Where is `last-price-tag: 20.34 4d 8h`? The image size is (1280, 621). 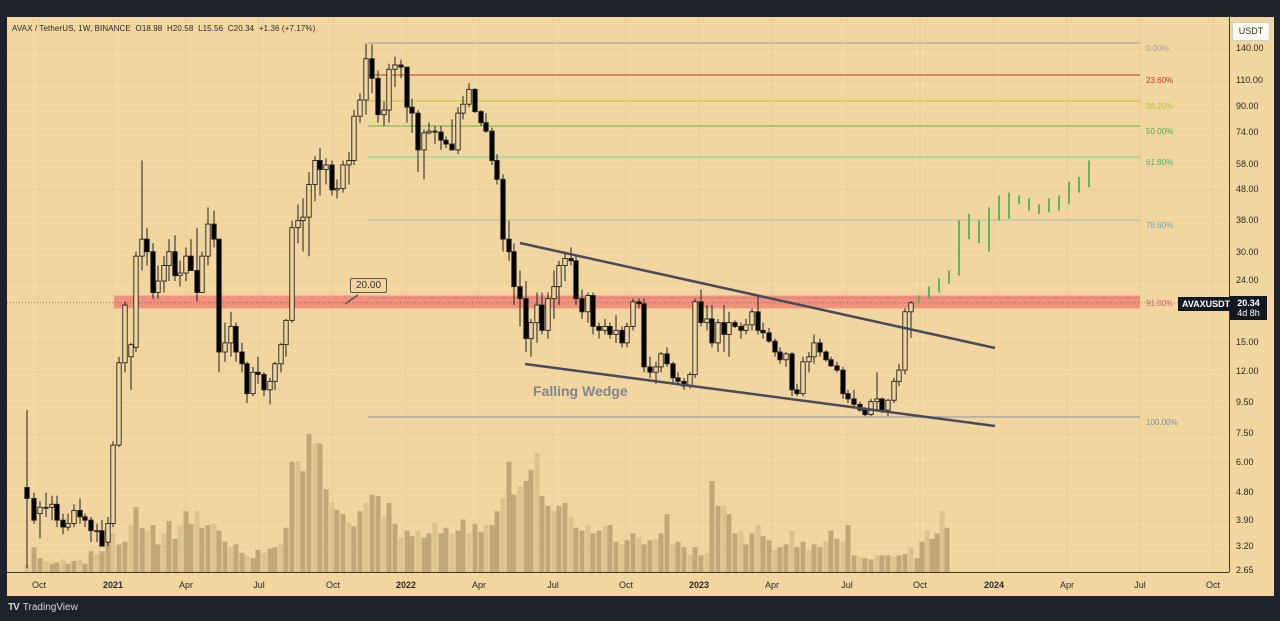 last-price-tag: 20.34 4d 8h is located at coordinates (1248, 308).